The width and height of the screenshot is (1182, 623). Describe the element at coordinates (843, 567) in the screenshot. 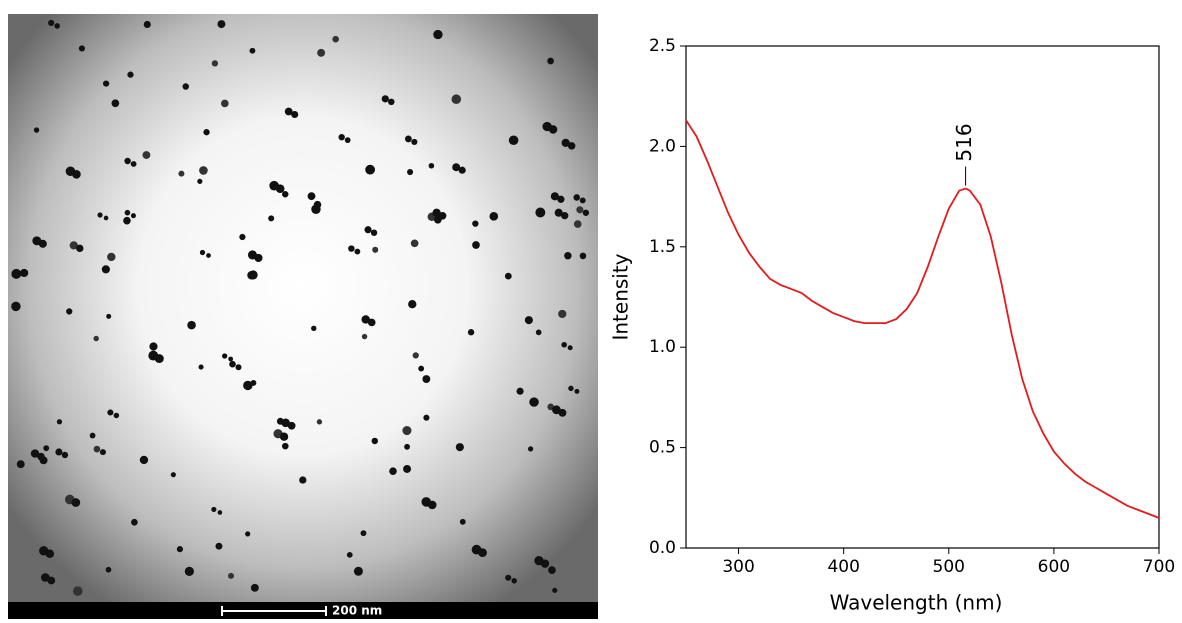

I see `x-tick-label: 400` at that location.